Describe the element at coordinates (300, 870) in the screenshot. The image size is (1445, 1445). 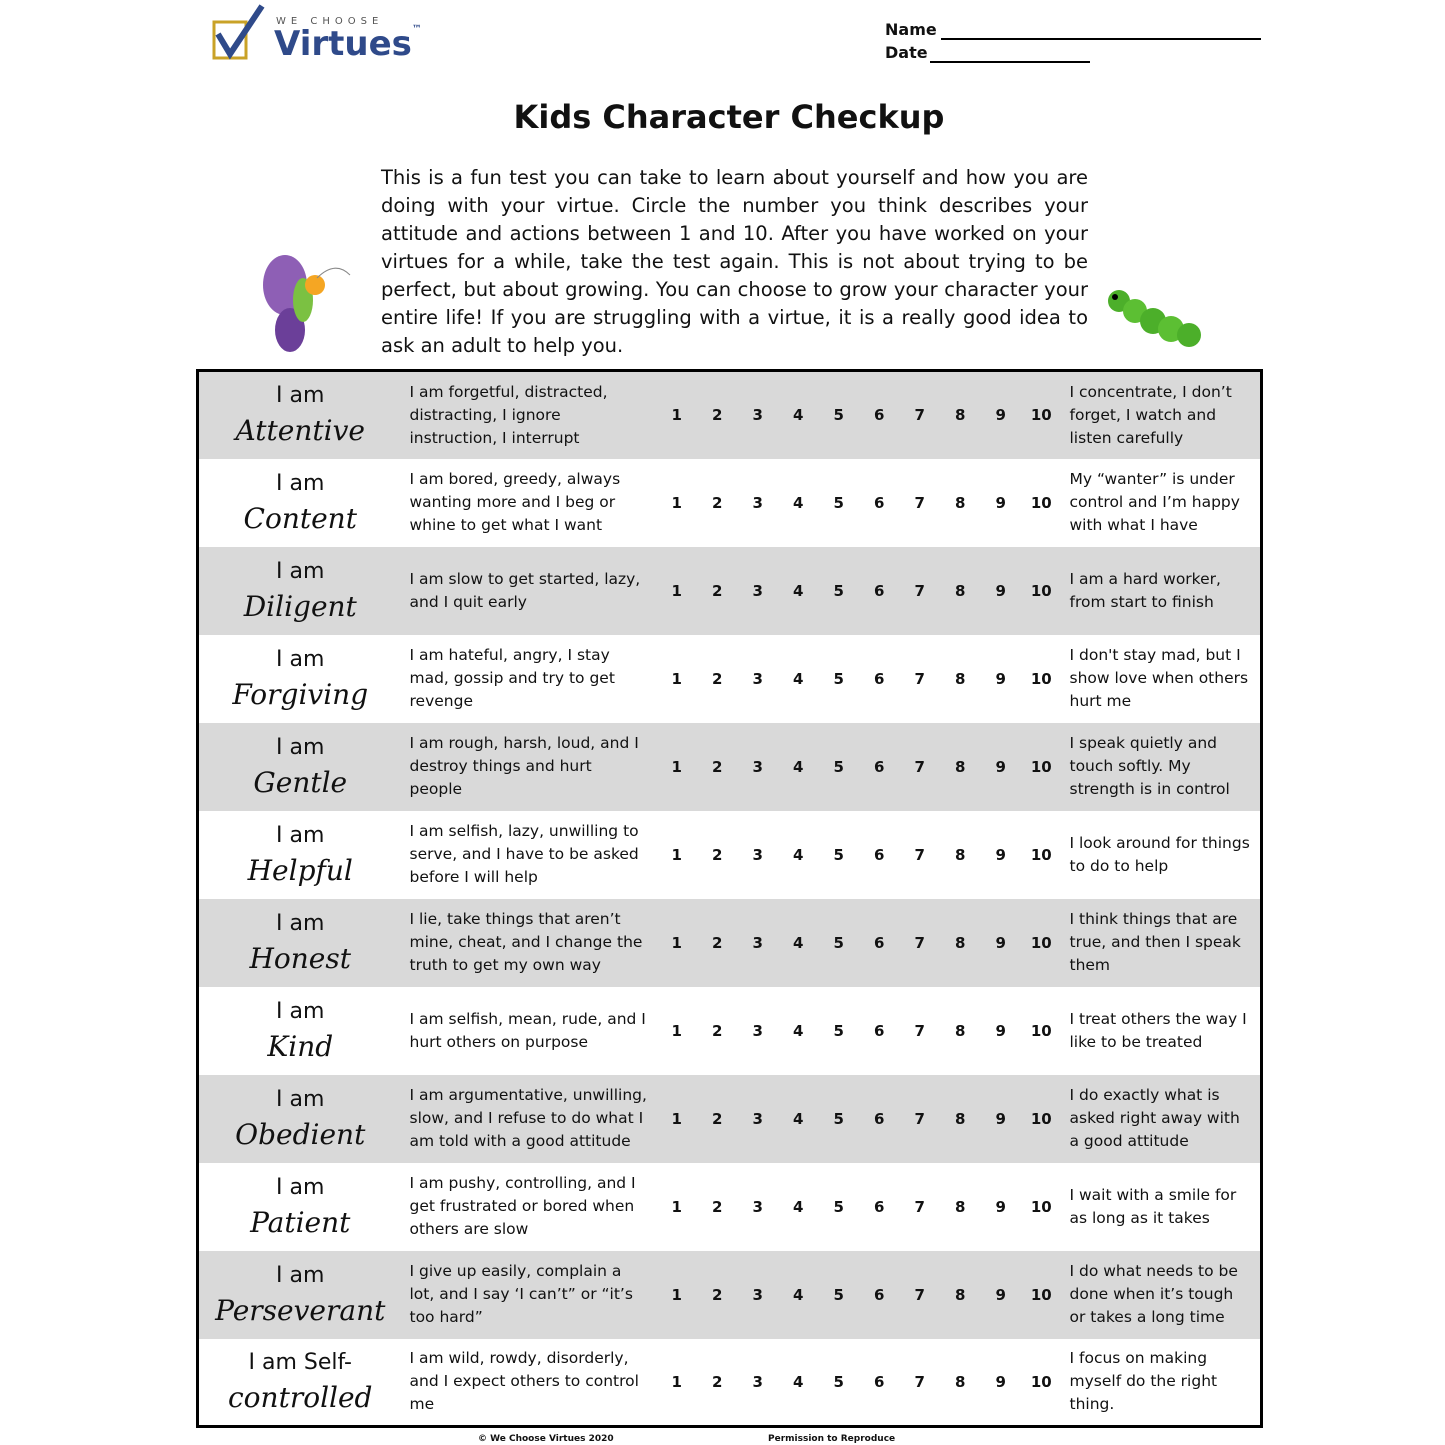
I see `virtue: Helpful` at that location.